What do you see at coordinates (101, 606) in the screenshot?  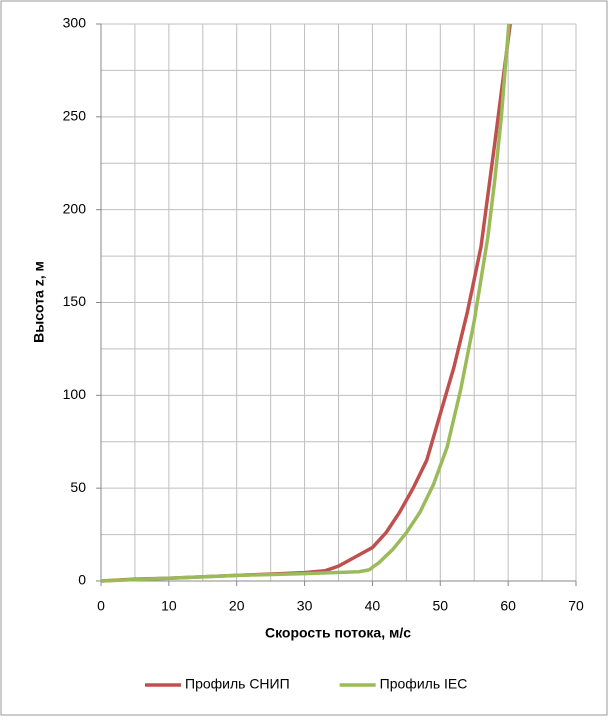 I see `x-tick-label: 0` at bounding box center [101, 606].